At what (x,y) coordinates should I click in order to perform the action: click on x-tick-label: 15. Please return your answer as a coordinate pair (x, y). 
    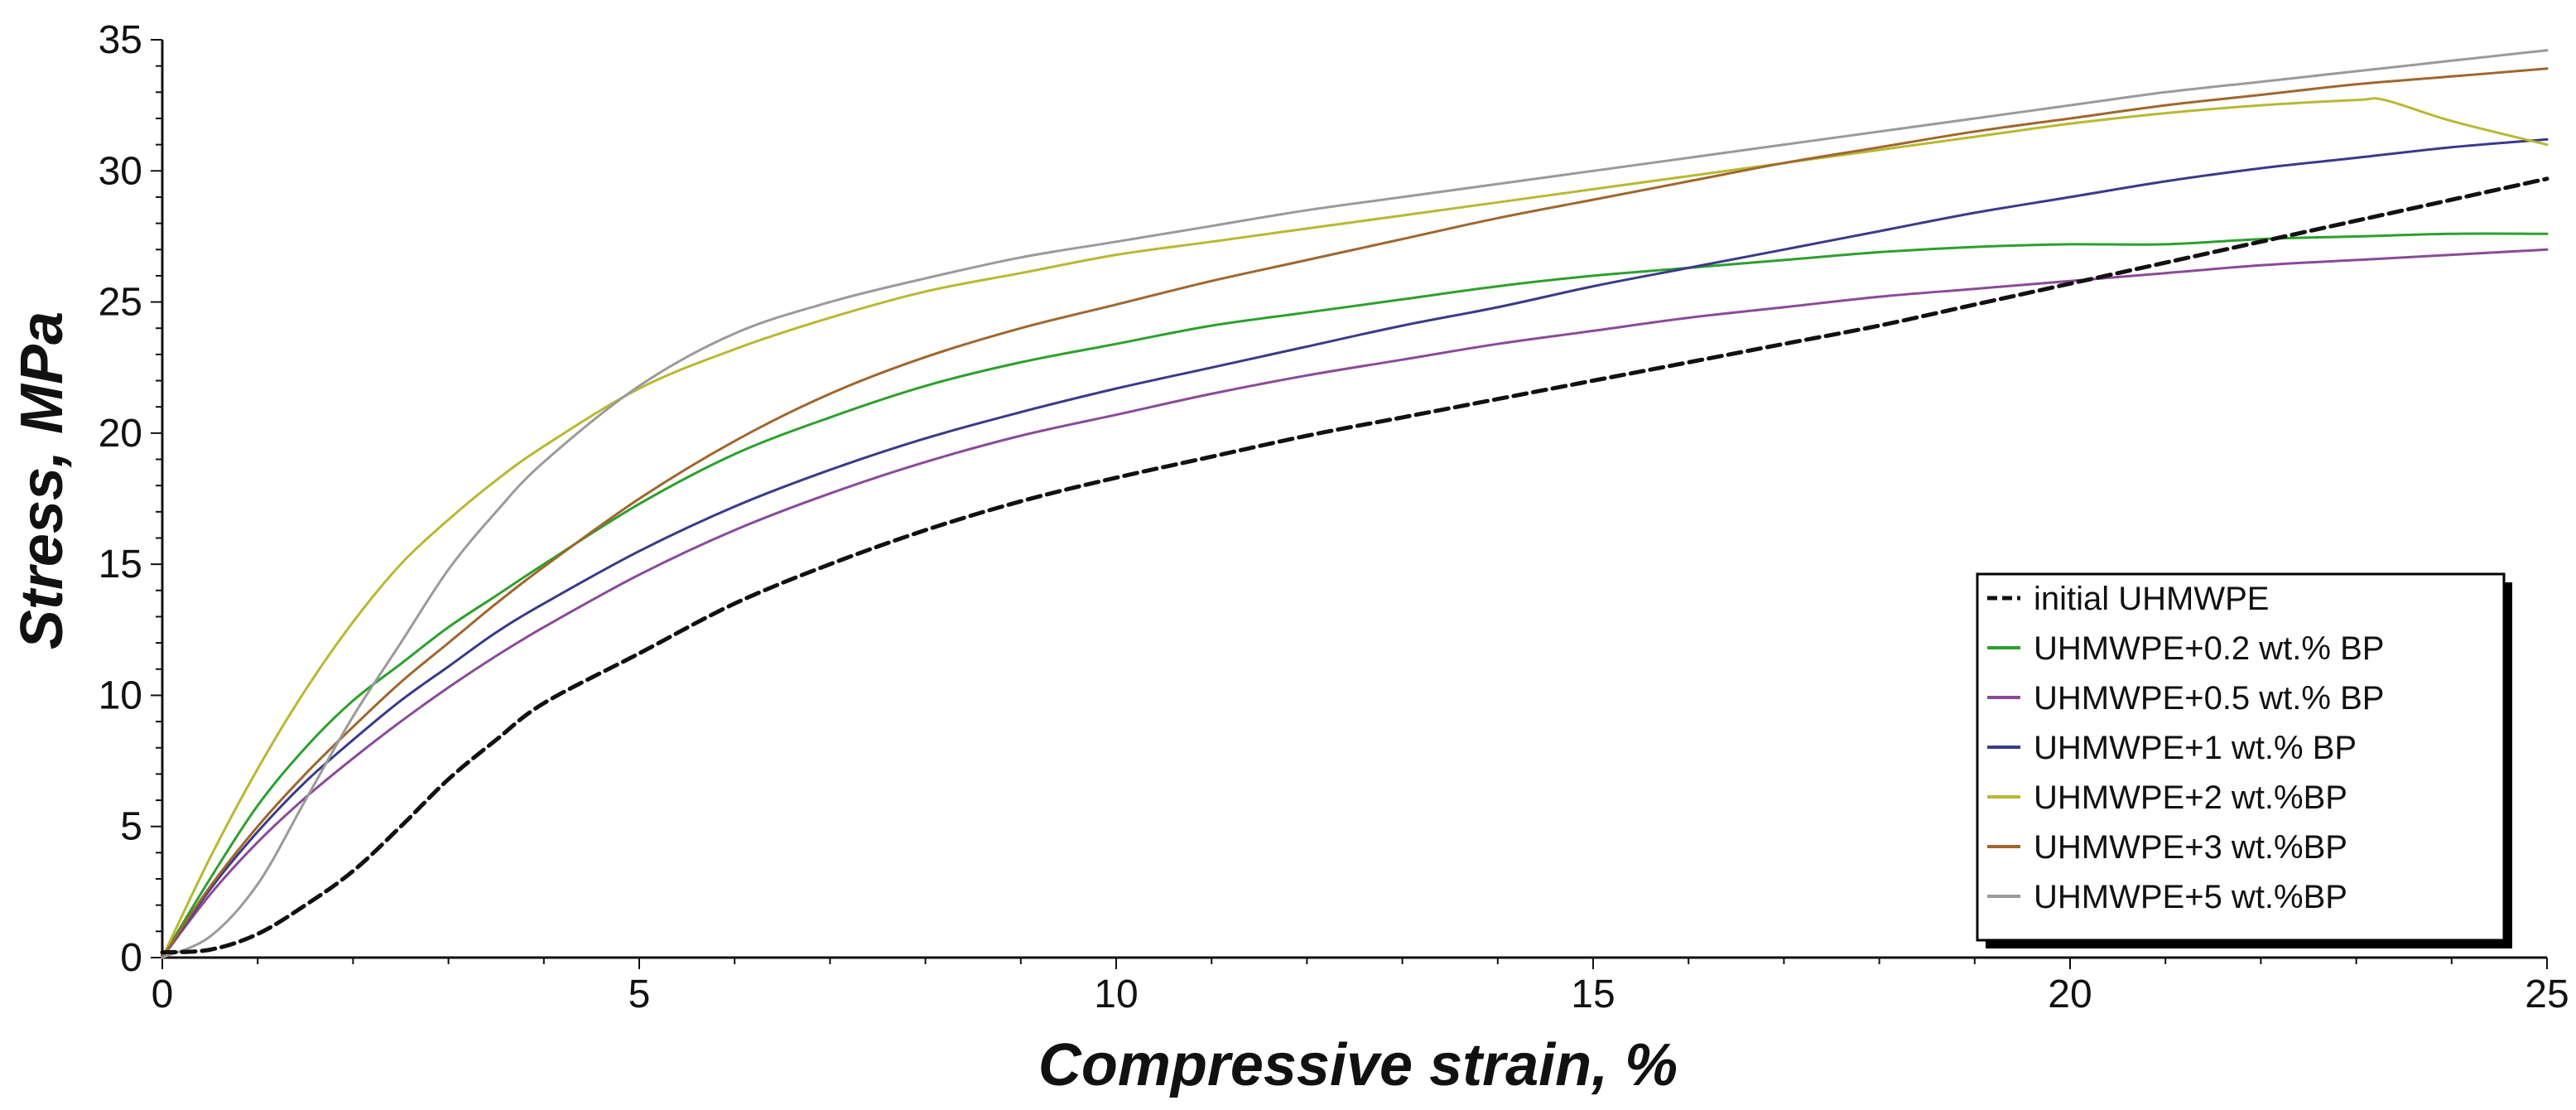
    Looking at the image, I should click on (1593, 994).